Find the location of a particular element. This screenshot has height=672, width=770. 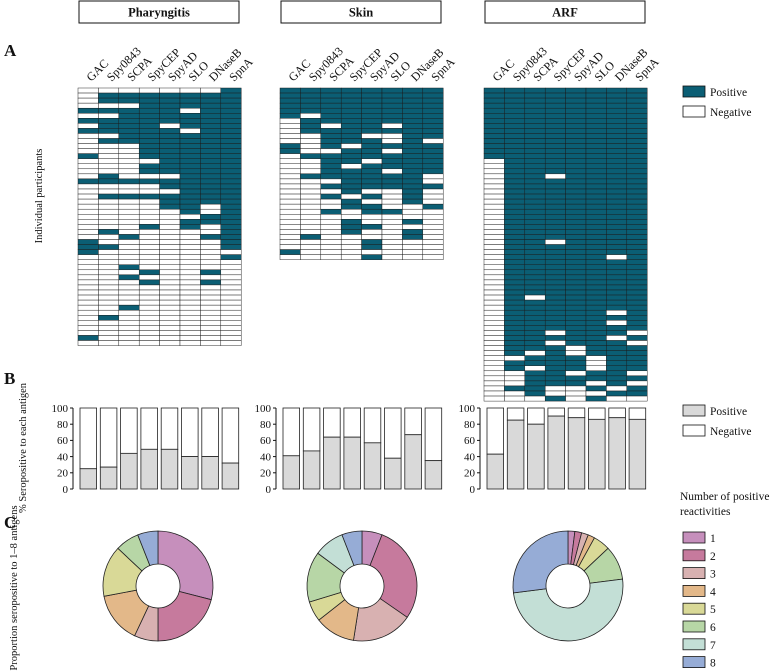

y-tick-label: 20 is located at coordinates (470, 474).